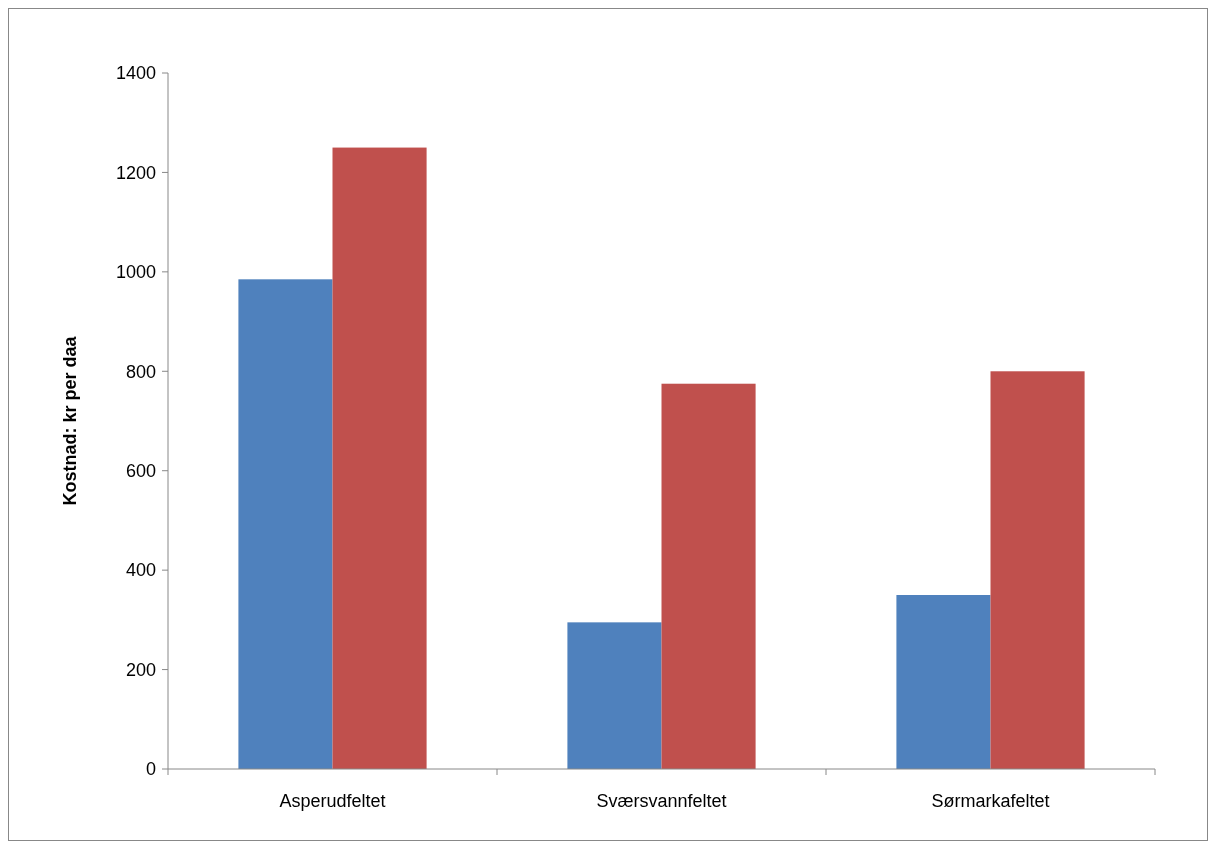  I want to click on x-tick-label: Sørmarkafeltet, so click(990, 801).